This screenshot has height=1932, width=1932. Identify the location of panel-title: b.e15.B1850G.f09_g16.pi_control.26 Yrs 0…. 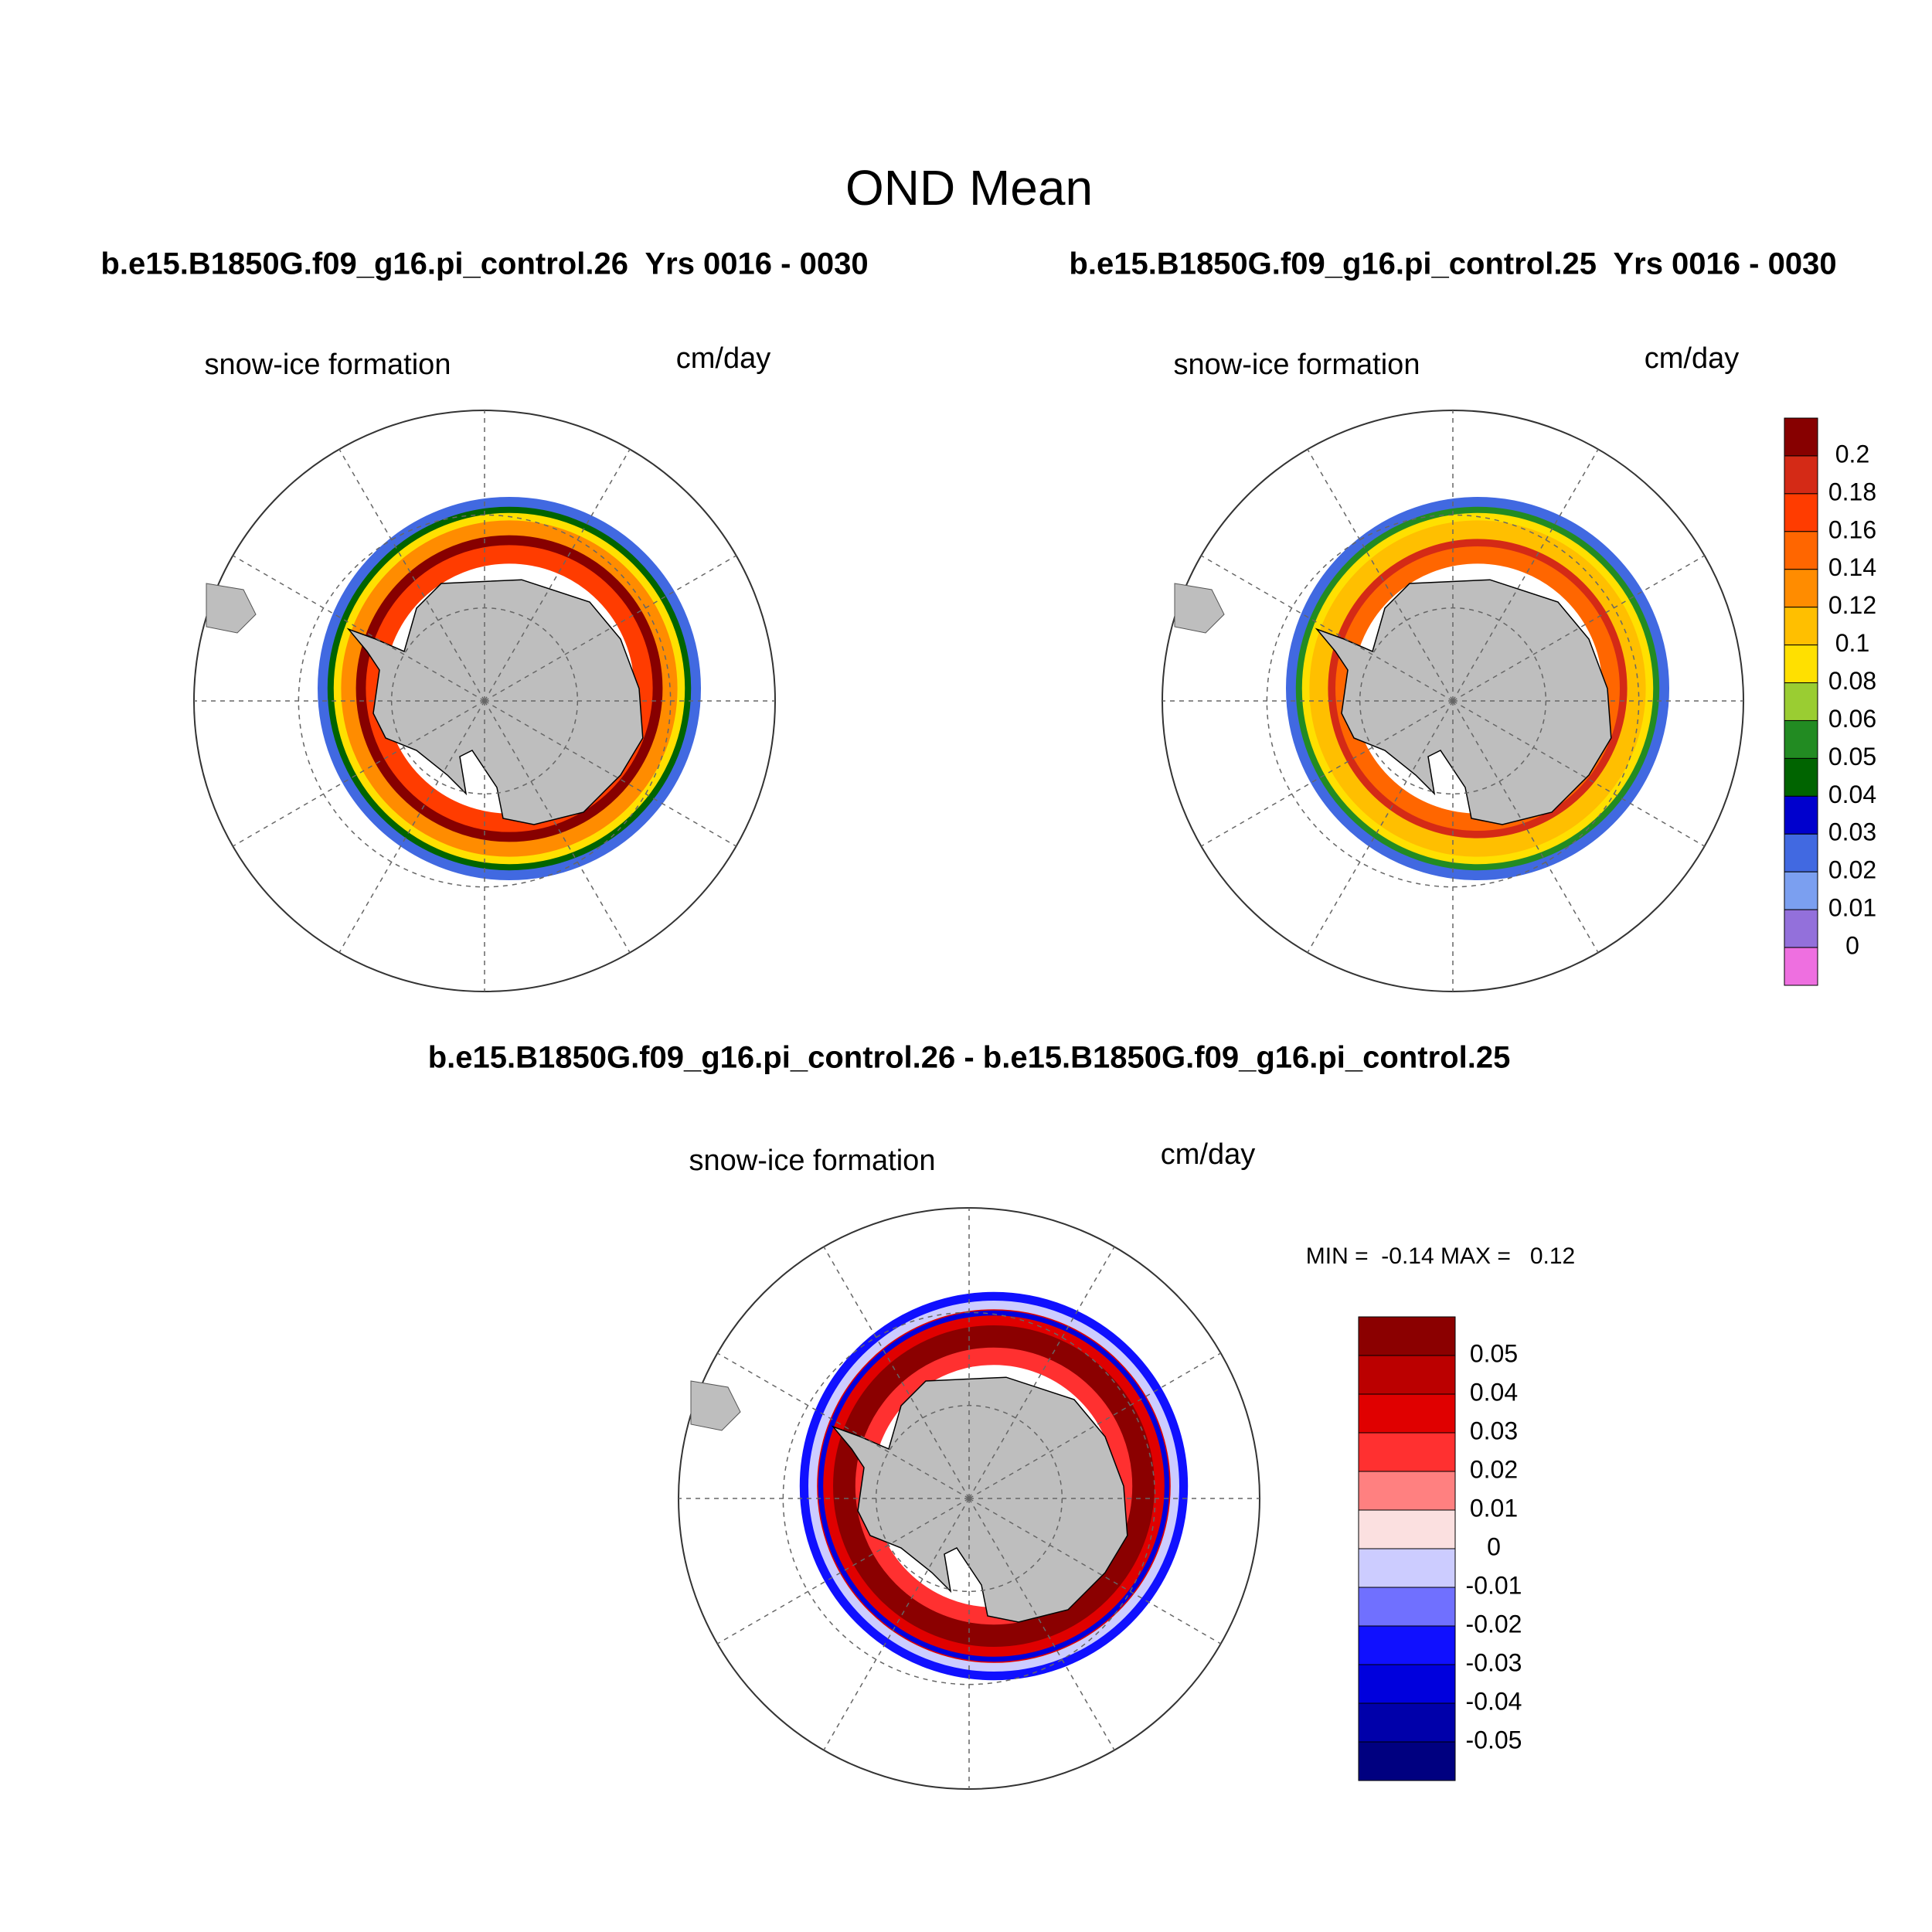
(484, 264).